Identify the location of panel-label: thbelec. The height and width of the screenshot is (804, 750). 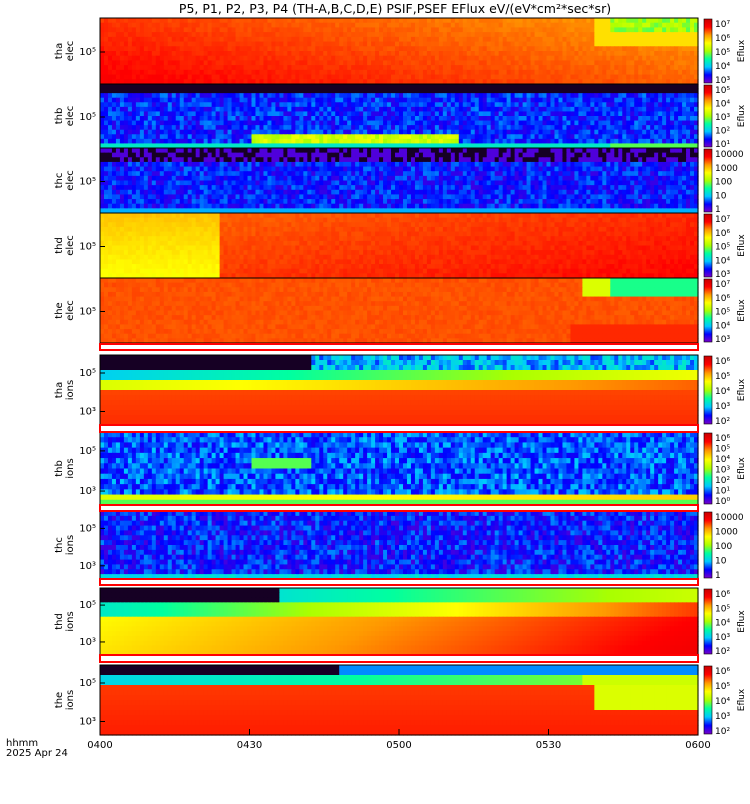
(65, 116).